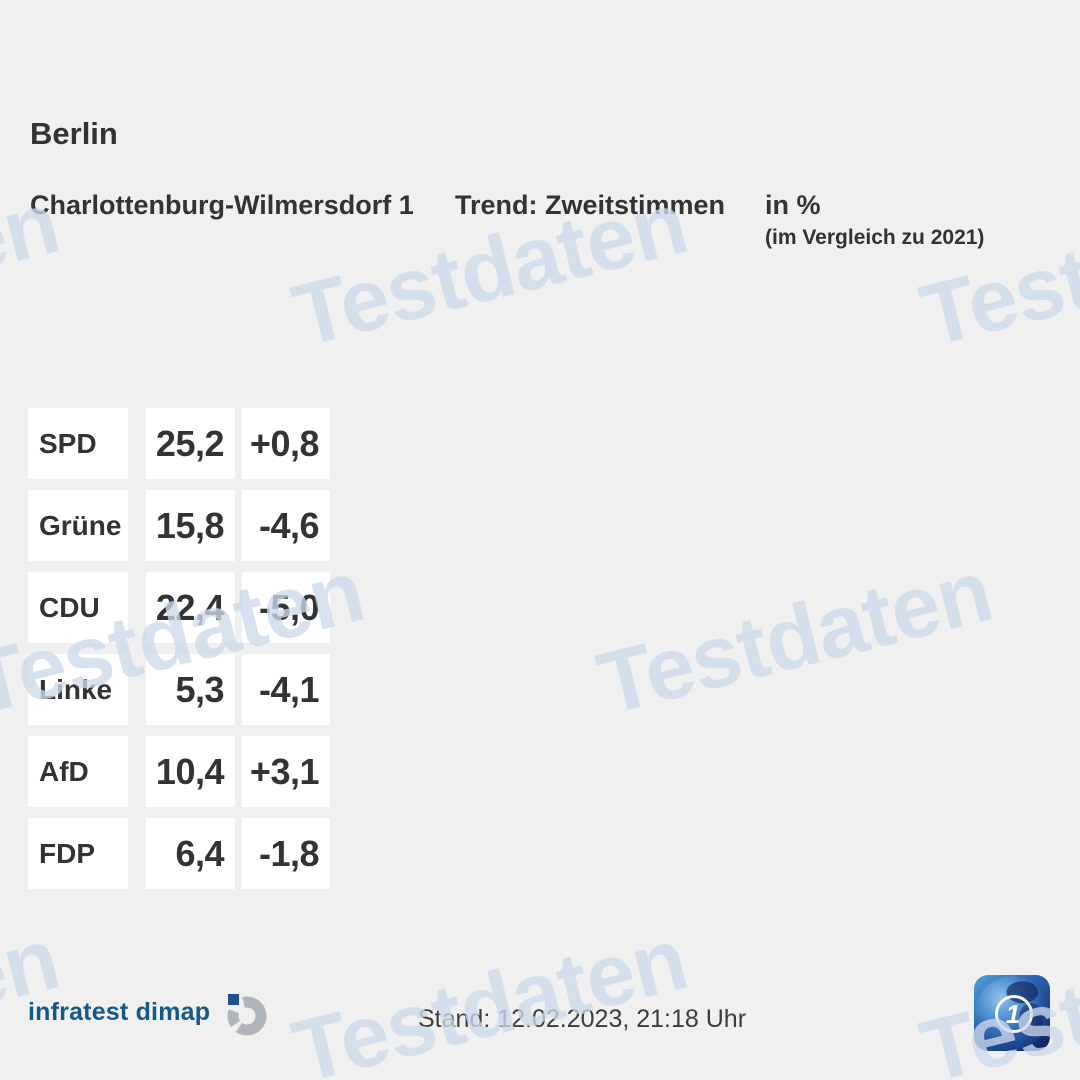  Describe the element at coordinates (78, 689) in the screenshot. I see `party-label: Linke` at that location.